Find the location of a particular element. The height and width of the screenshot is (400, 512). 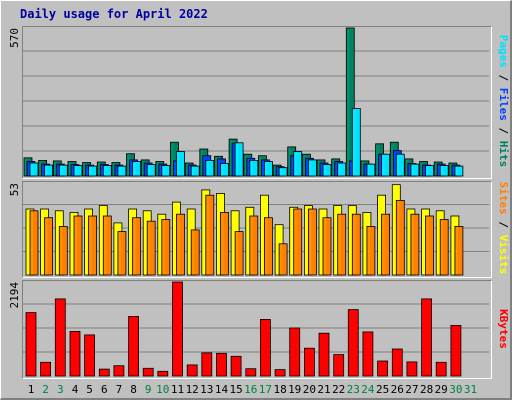

x-tick-day-2: 2 is located at coordinates (45, 389).